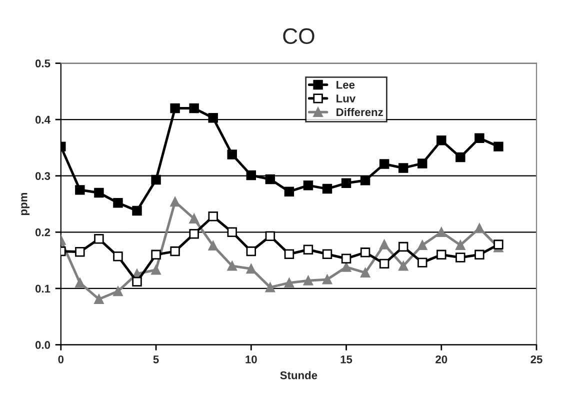 This screenshot has height=408, width=580. Describe the element at coordinates (536, 359) in the screenshot. I see `x-tick-label: 25` at that location.